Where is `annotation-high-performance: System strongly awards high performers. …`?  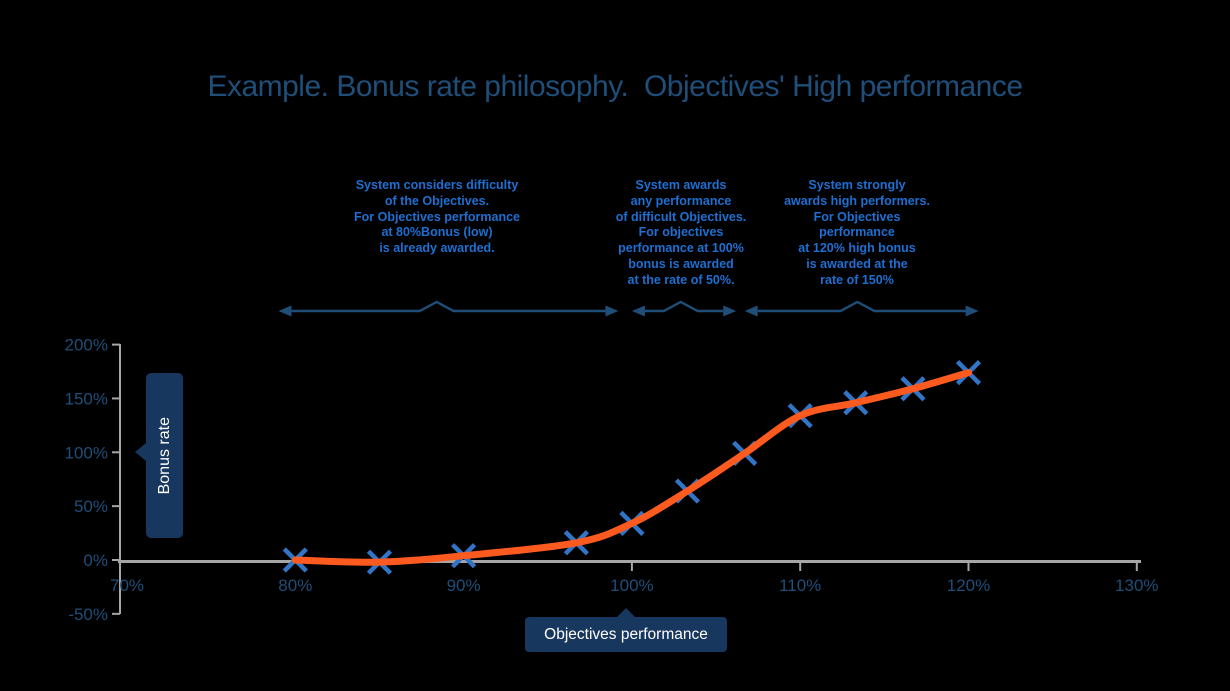 annotation-high-performance: System strongly awards high performers. … is located at coordinates (857, 232).